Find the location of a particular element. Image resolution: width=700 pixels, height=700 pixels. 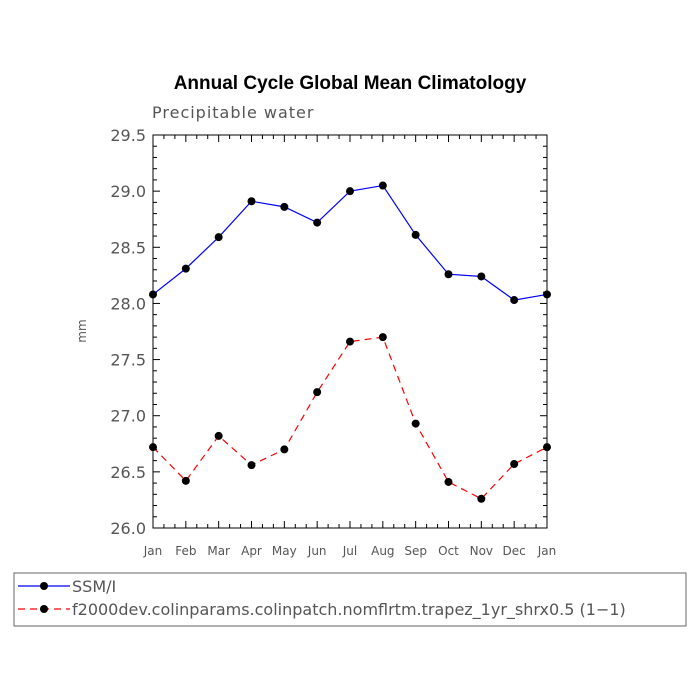

y-tick-label: 28.0 is located at coordinates (128, 303).